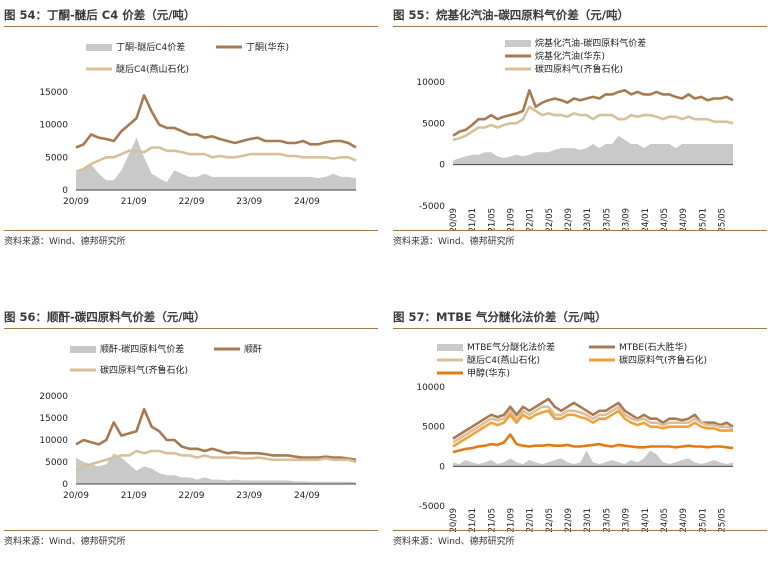 This screenshot has height=566, width=771. Describe the element at coordinates (590, 43) in the screenshot. I see `legend-label: 烷基化汽油-碳四原料气价差` at that location.